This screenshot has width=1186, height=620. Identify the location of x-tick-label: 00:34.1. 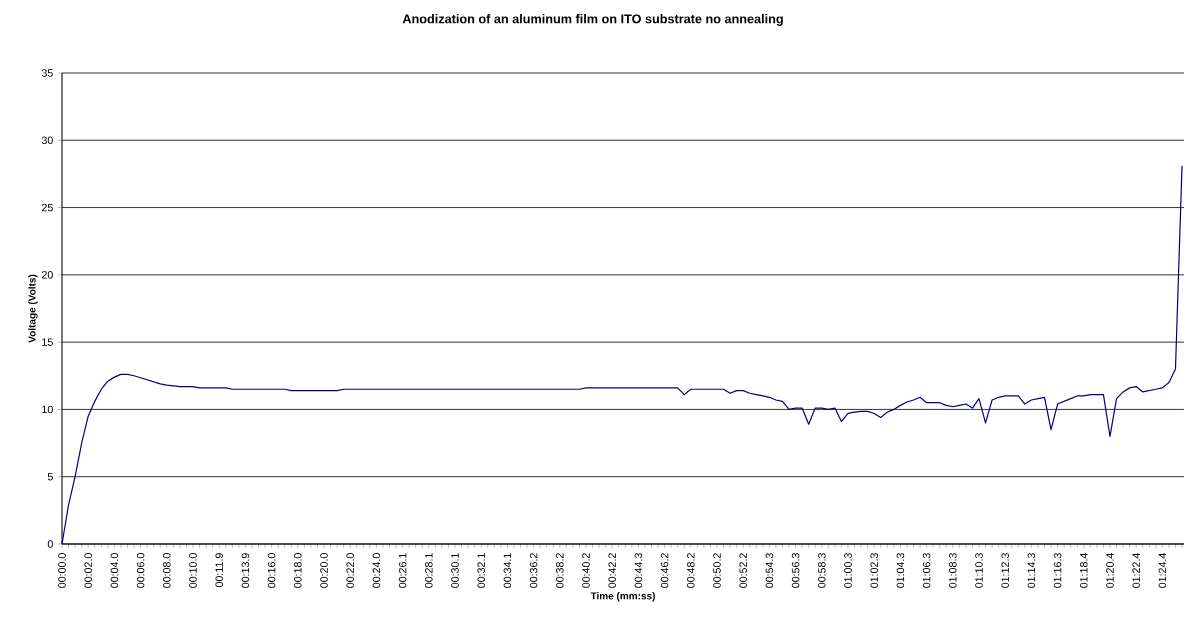
(507, 570).